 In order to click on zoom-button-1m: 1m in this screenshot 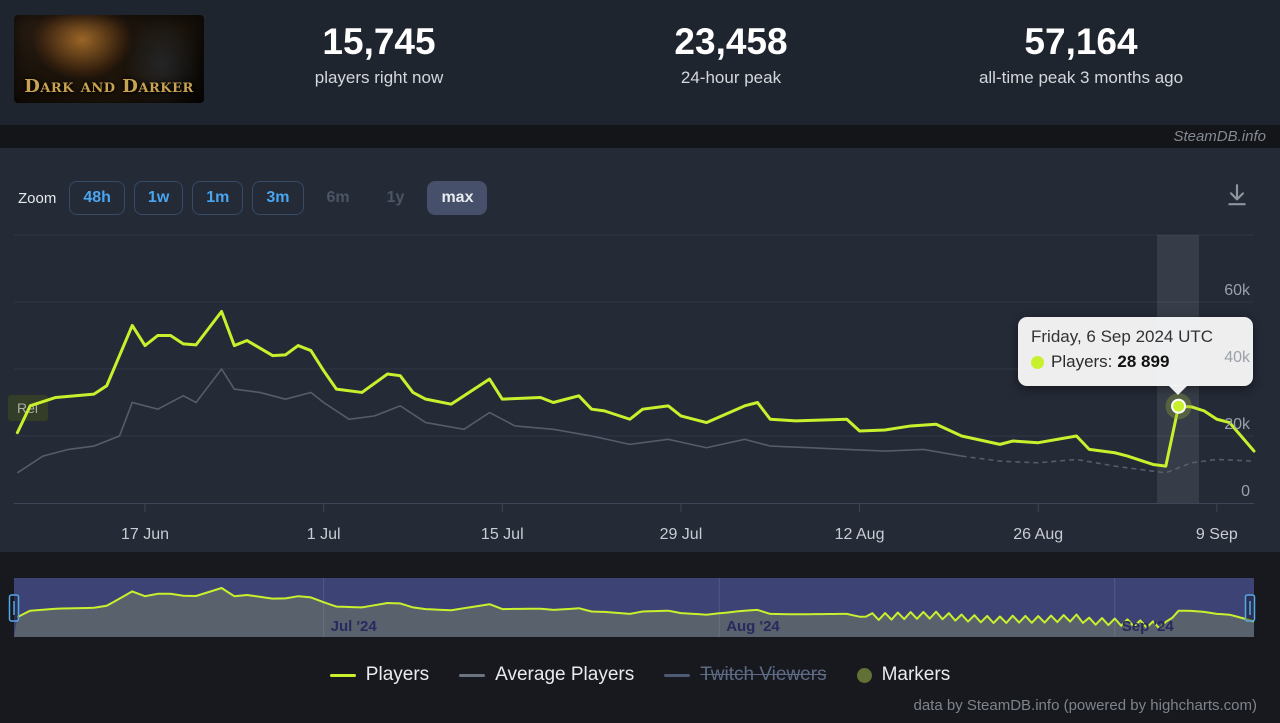, I will do `click(218, 198)`.